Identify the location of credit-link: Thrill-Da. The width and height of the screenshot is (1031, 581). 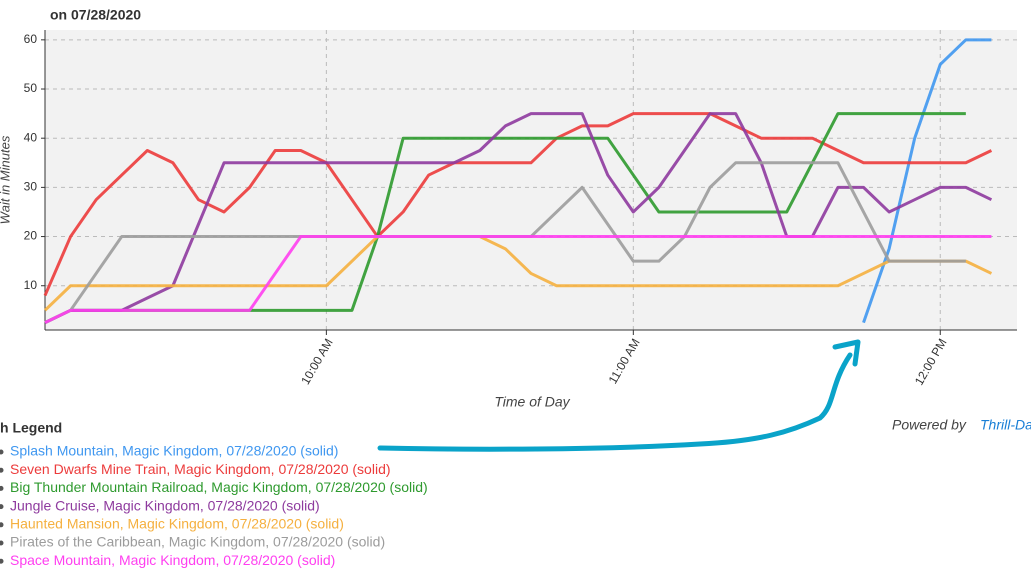
(1005, 425).